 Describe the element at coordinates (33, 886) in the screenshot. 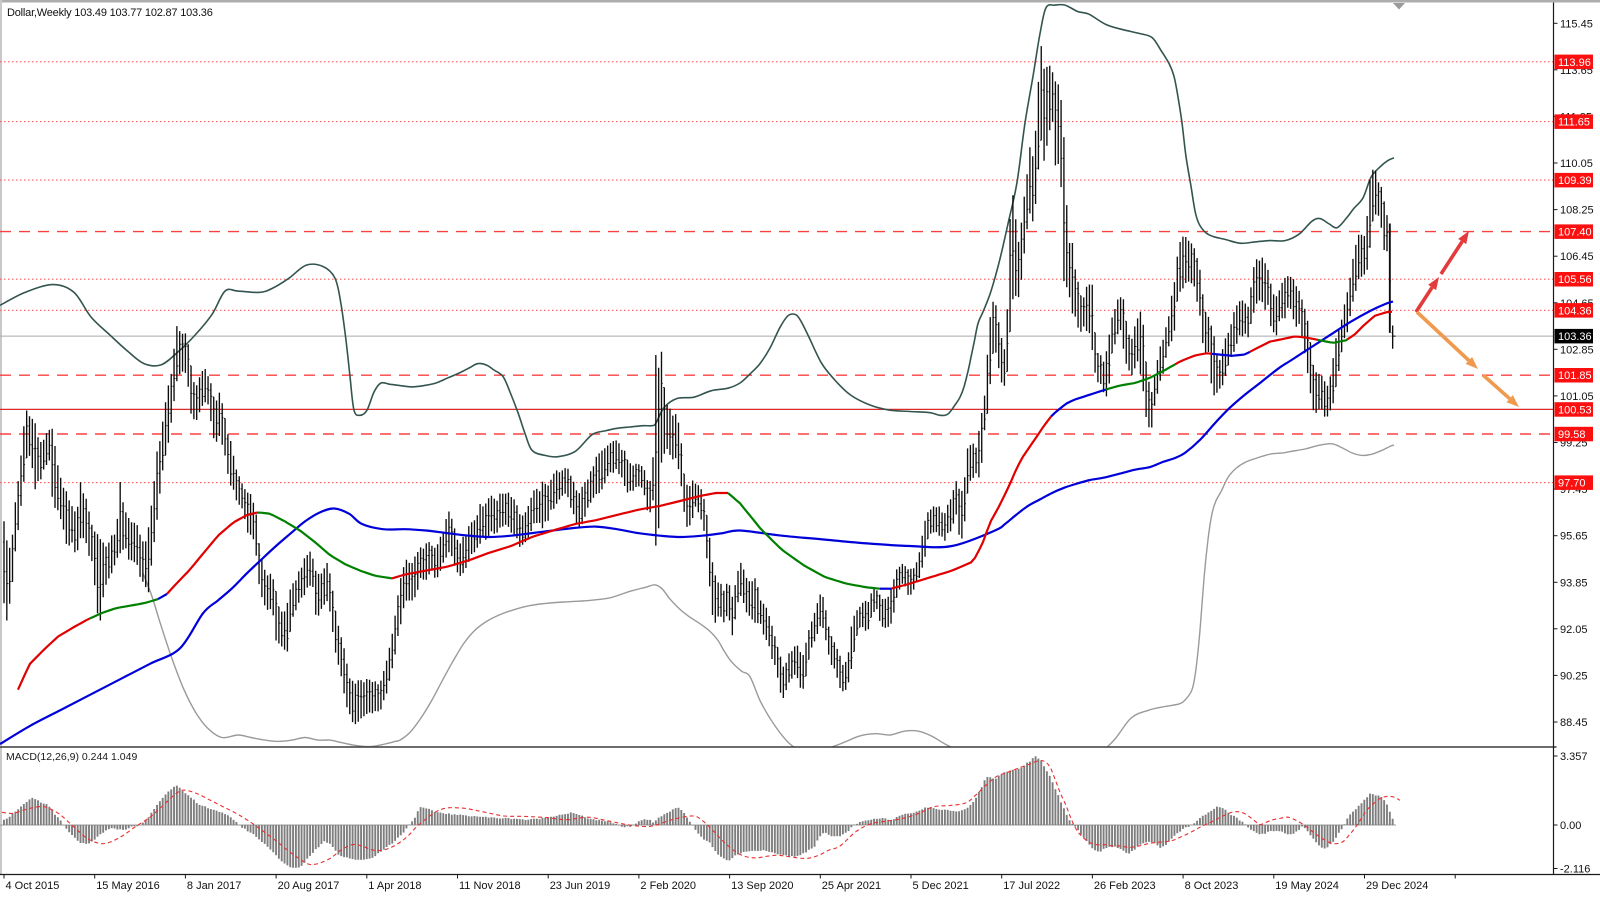

I see `svg-text: 4 Oct 2015` at that location.